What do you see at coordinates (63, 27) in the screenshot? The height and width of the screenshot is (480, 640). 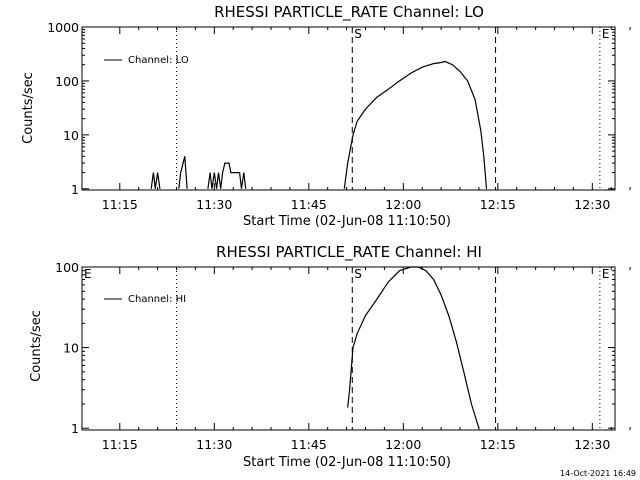 I see `y-tick-label: 1000` at bounding box center [63, 27].